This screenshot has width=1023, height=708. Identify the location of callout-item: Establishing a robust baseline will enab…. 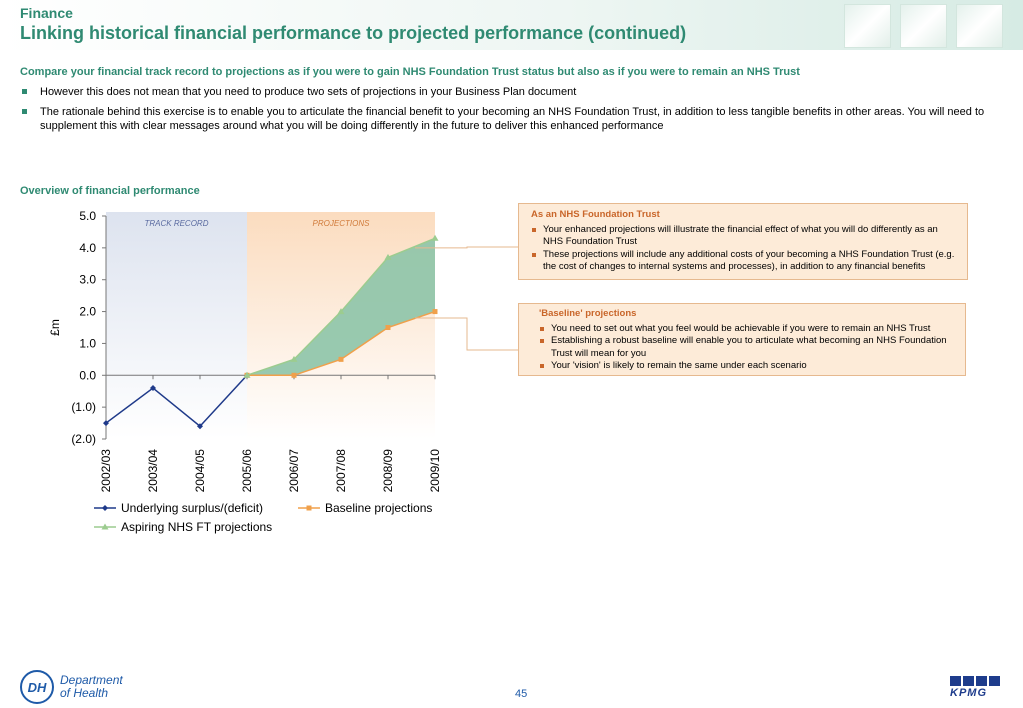
(747, 347).